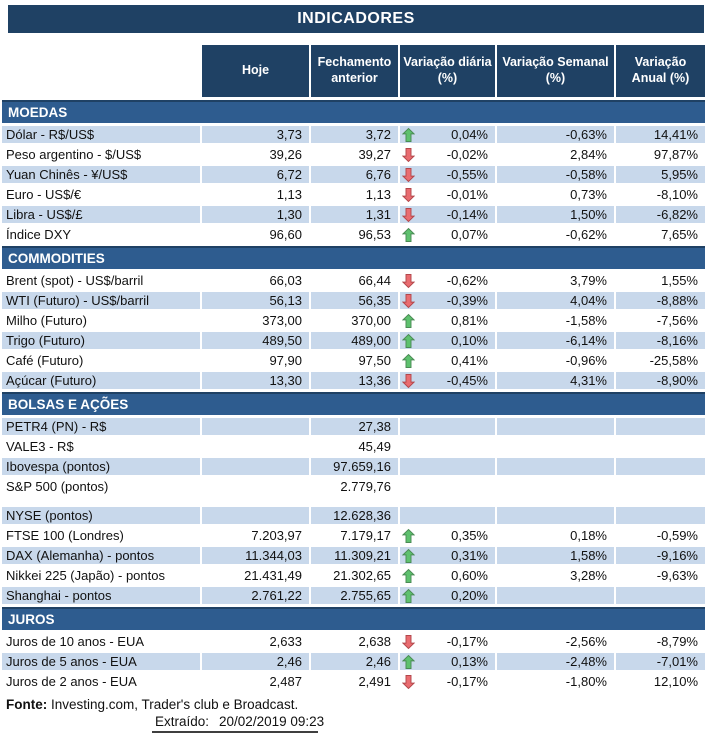  I want to click on cell-variacao-anual: 12,10%, so click(660, 681).